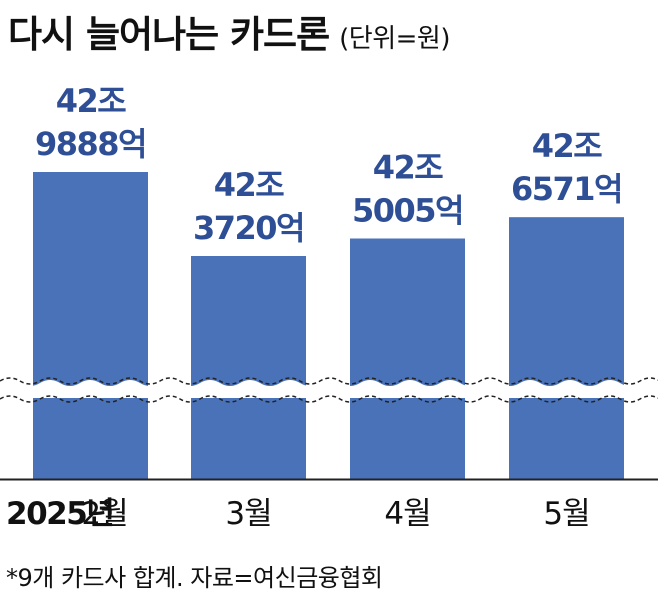 The image size is (658, 599). I want to click on chart-title: 다시 늘어나는 카드론, so click(169, 34).